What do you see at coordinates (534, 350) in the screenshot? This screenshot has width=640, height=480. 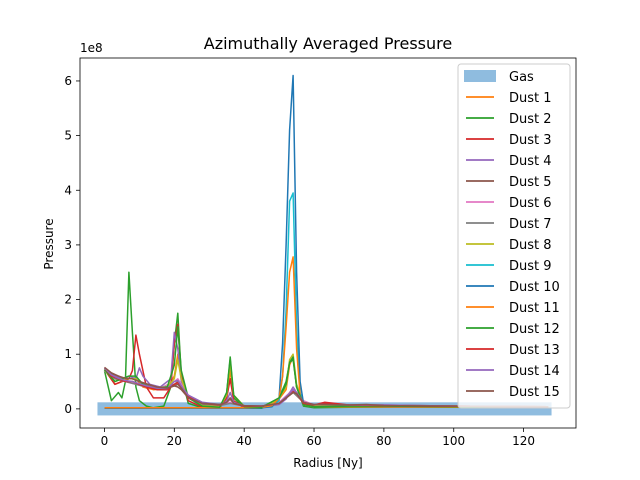 I see `legend-label-dust-13: Dust 13` at bounding box center [534, 350].